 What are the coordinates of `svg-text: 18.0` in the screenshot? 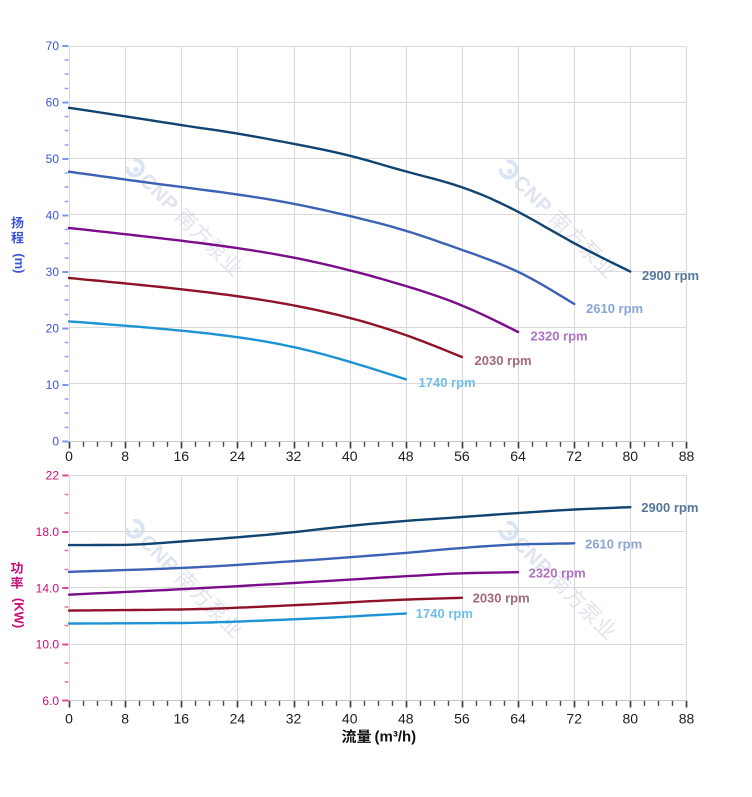 It's located at (48, 532).